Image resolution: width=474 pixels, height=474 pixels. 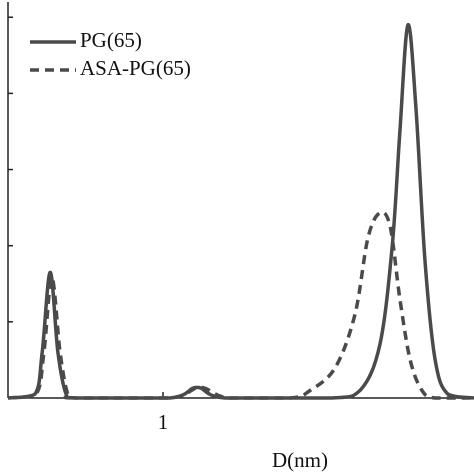 What do you see at coordinates (300, 460) in the screenshot?
I see `x-axis-label: D(nm)` at bounding box center [300, 460].